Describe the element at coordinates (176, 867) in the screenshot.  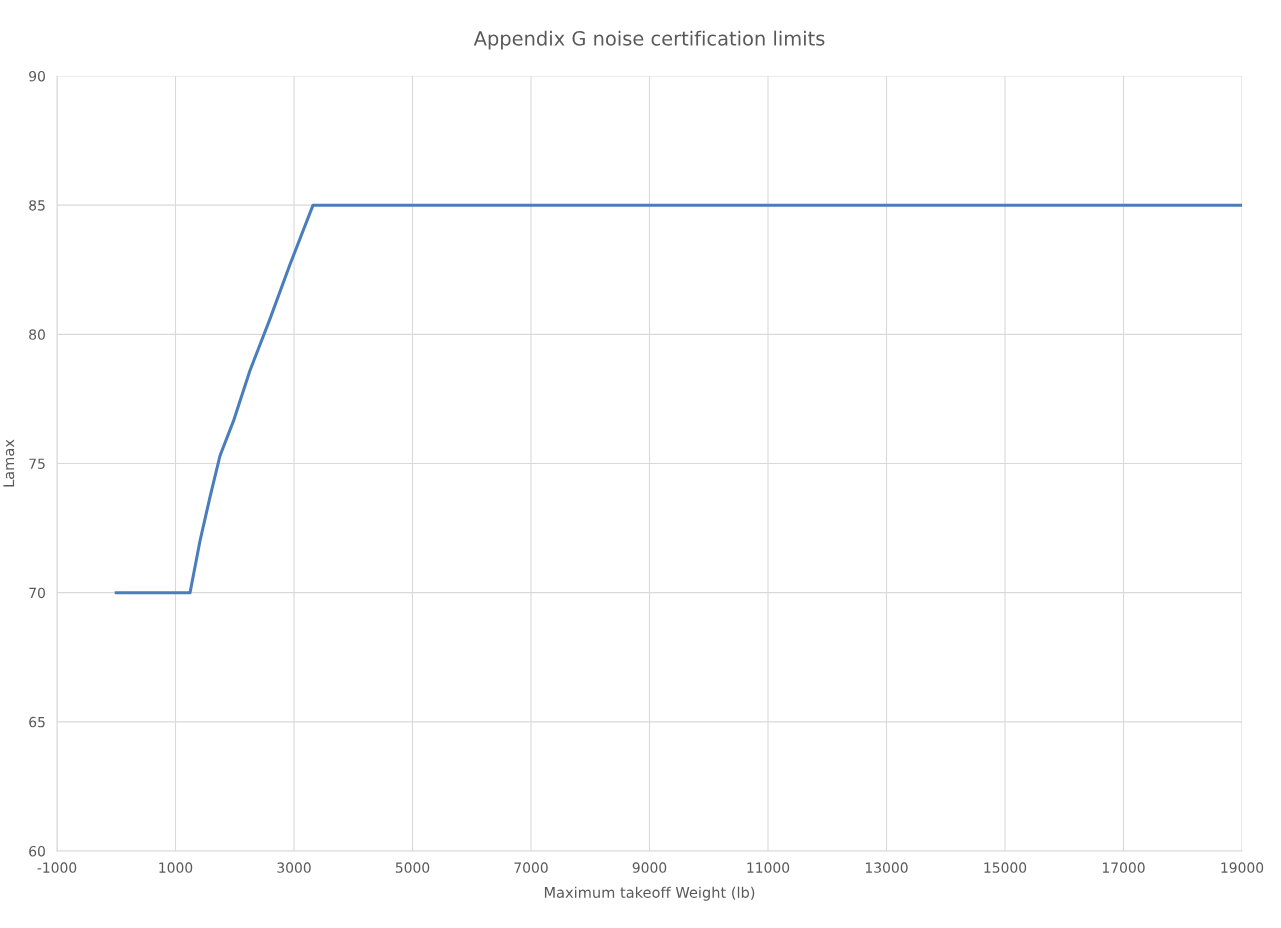
I see `x-tick-label: 1000` at that location.